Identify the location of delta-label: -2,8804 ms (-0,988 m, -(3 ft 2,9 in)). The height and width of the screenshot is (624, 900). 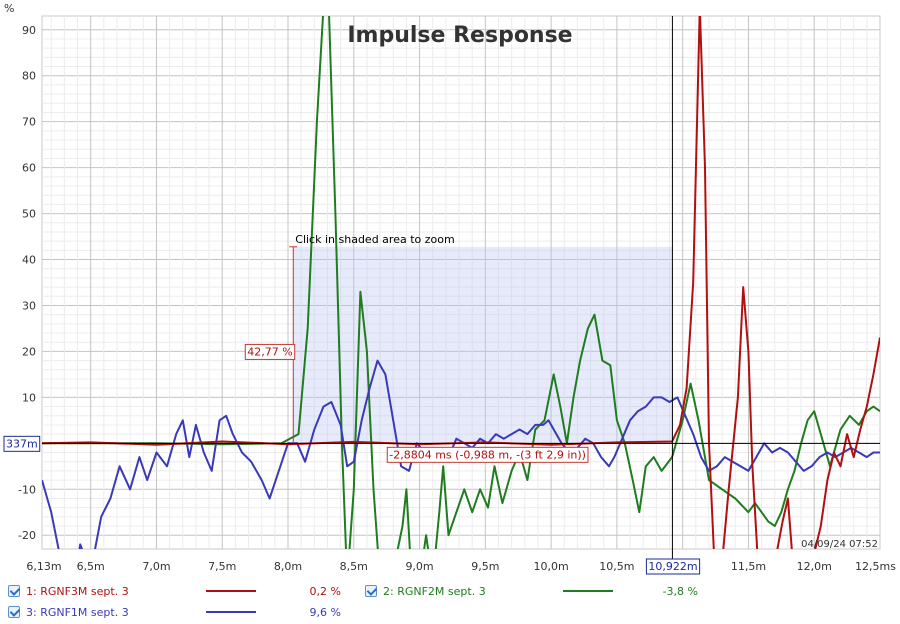
(487, 454).